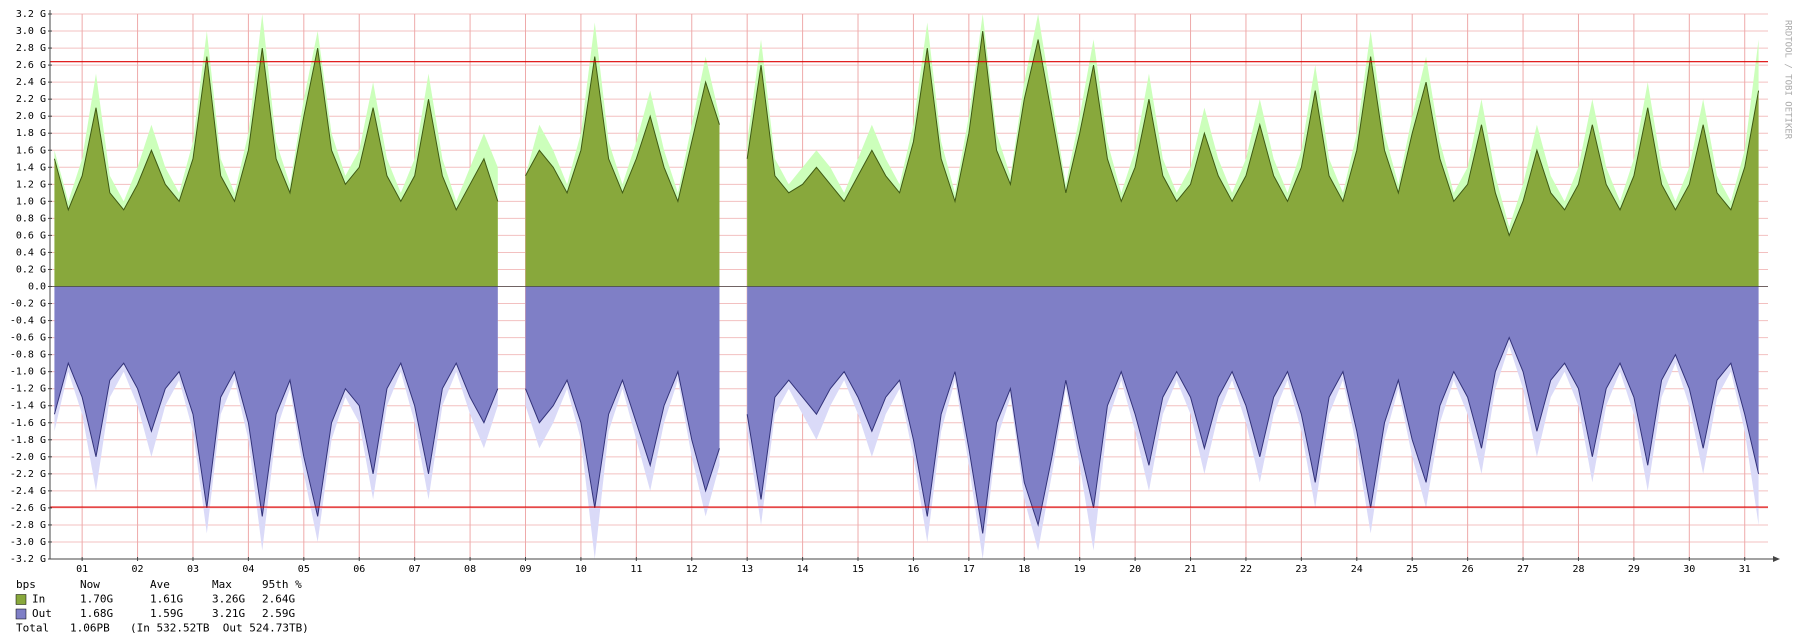 The image size is (1800, 644). What do you see at coordinates (31, 99) in the screenshot?
I see `y-tick-label: 2.2 G` at bounding box center [31, 99].